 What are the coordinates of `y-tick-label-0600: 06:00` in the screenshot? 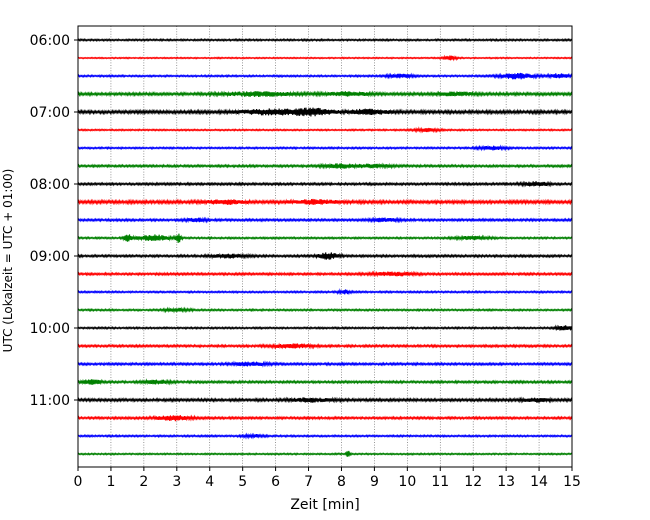 It's located at (50, 41).